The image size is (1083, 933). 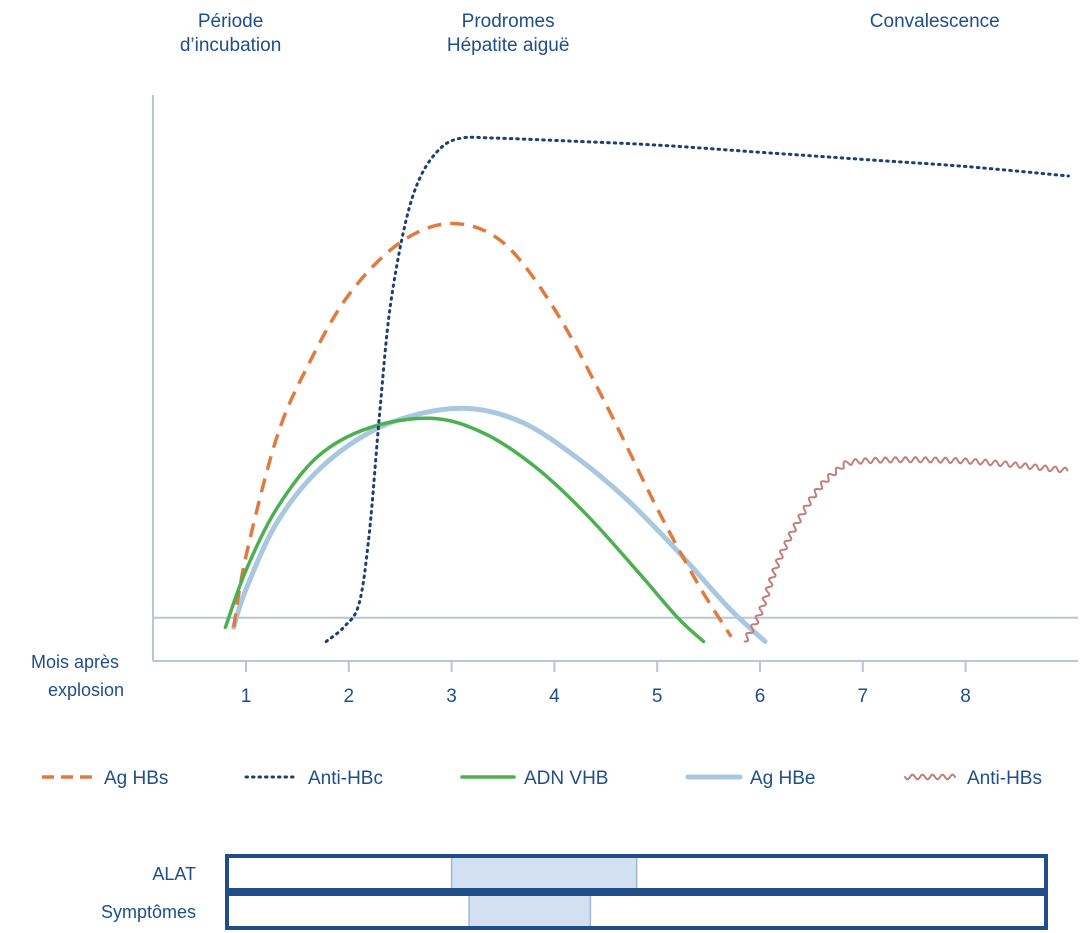 I want to click on phase-label-line: Prodromes, so click(x=508, y=21).